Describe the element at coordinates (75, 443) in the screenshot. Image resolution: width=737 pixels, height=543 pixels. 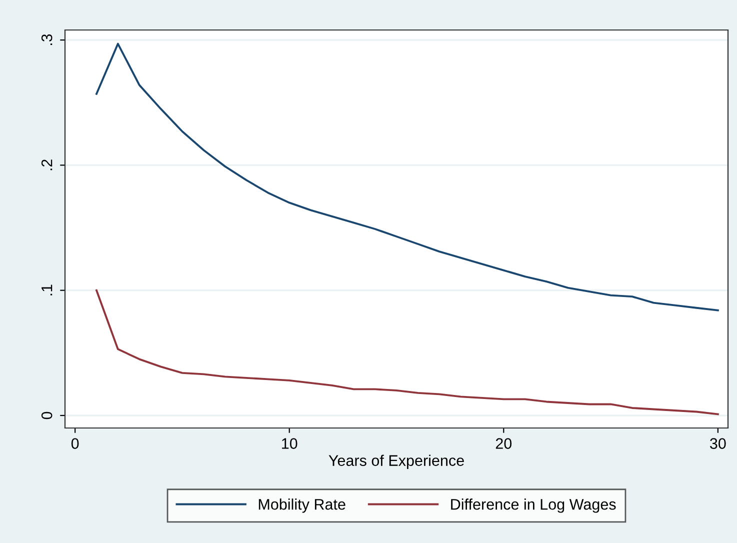
I see `x-tick-label: 0` at that location.